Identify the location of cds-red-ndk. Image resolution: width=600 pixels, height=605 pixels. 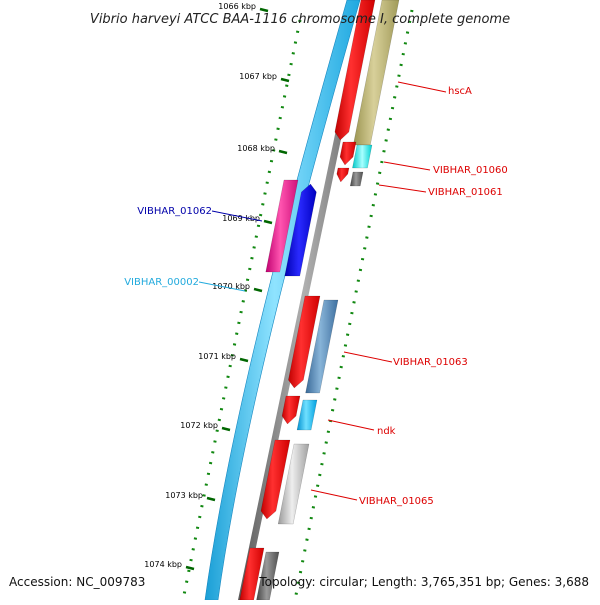
(291, 410).